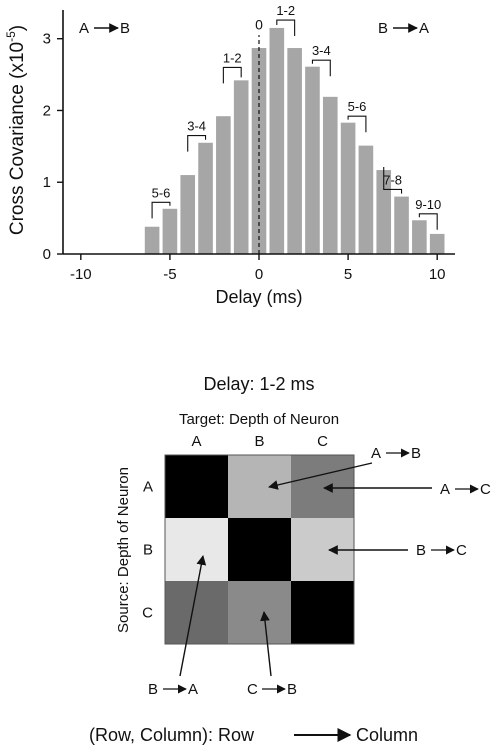 The image size is (498, 751). What do you see at coordinates (407, 489) in the screenshot?
I see `annotation-a-to-c: A C` at bounding box center [407, 489].